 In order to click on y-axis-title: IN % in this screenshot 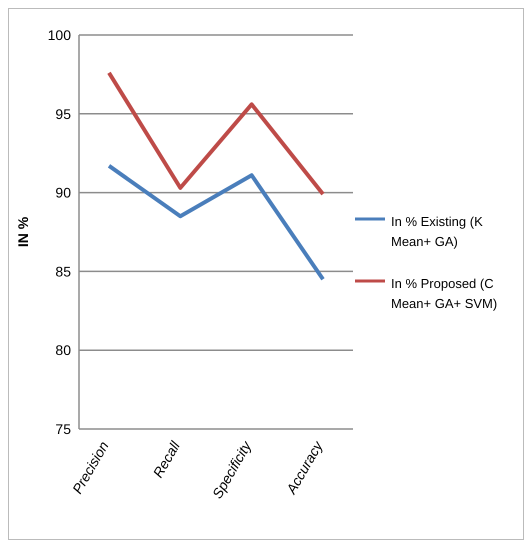, I will do `click(22, 232)`.